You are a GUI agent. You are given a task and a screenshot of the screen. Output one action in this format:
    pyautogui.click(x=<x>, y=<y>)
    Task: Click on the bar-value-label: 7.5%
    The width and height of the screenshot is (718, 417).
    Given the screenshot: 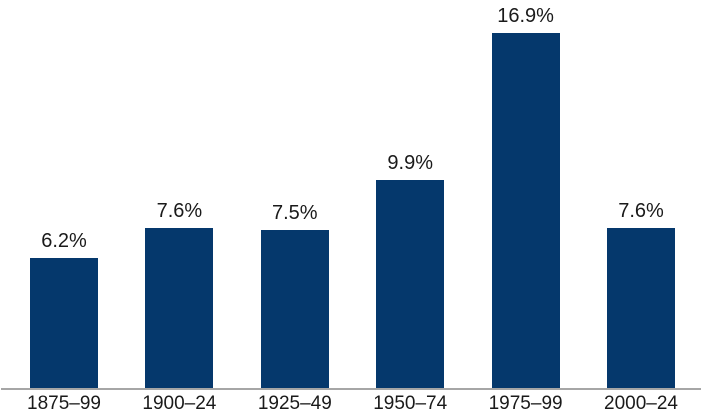 What is the action you would take?
    pyautogui.click(x=295, y=213)
    